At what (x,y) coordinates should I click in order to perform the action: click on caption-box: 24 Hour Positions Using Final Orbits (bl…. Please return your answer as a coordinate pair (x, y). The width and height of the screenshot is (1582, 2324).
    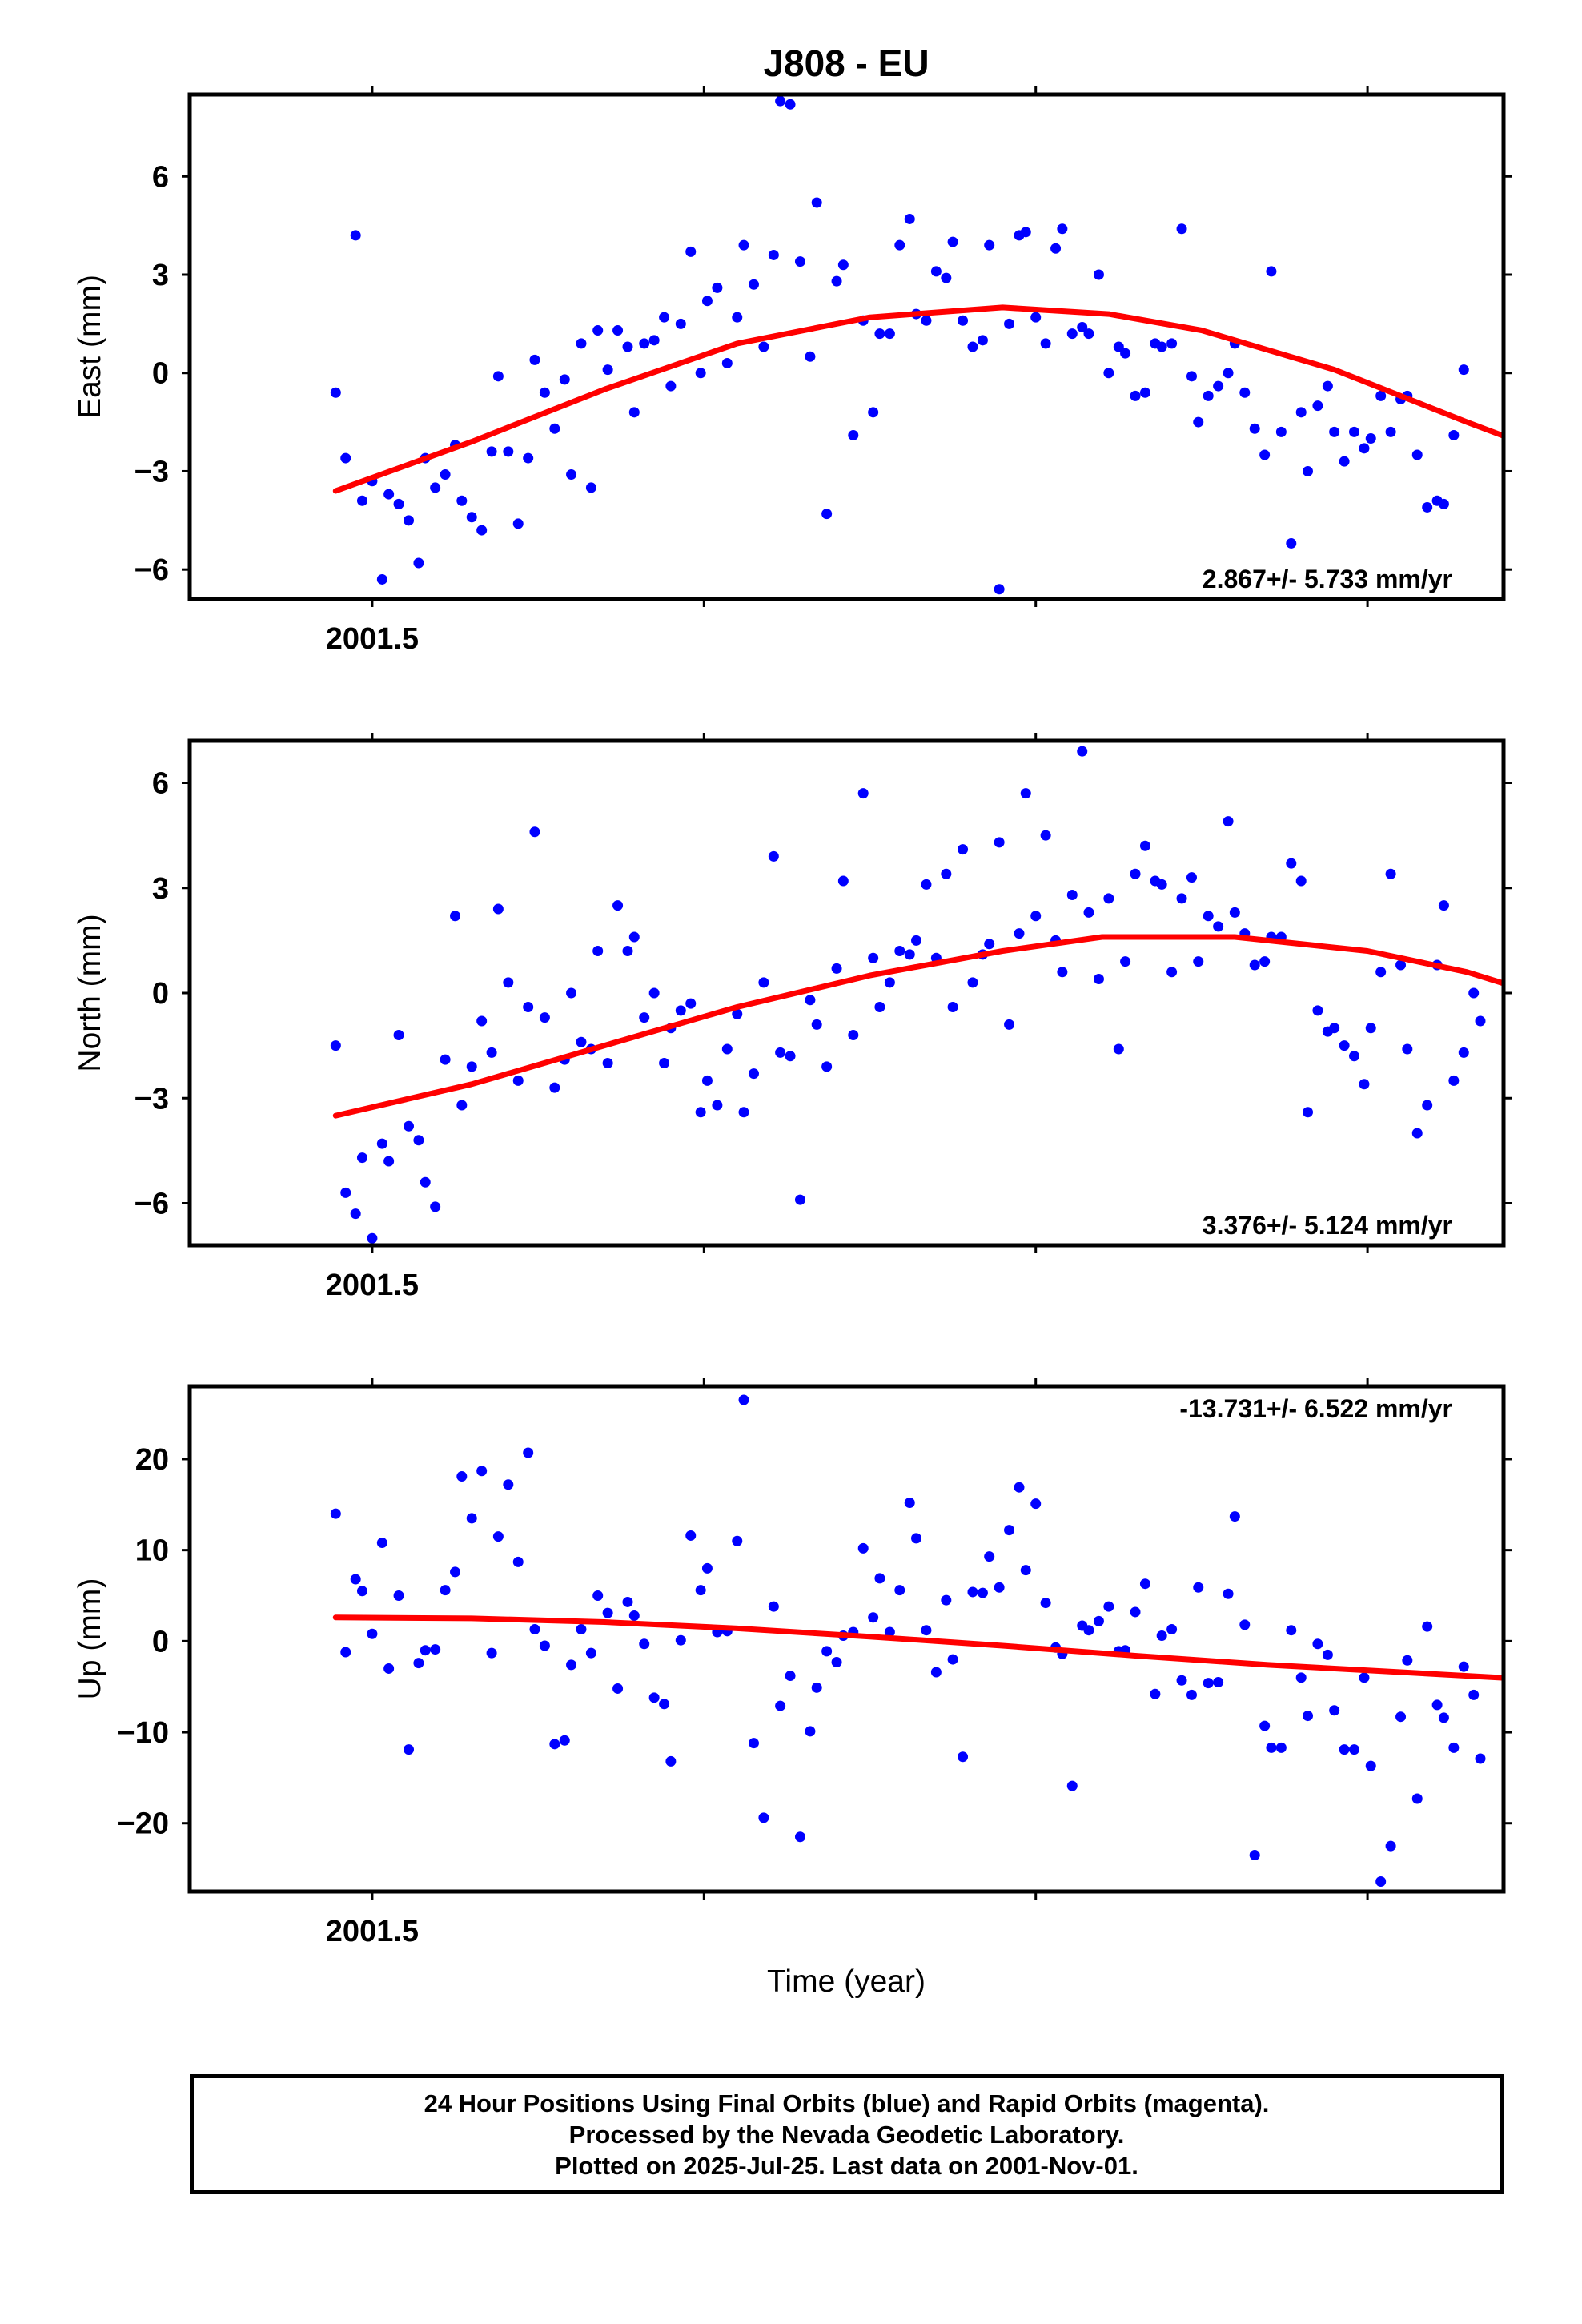
    Looking at the image, I should click on (847, 2134).